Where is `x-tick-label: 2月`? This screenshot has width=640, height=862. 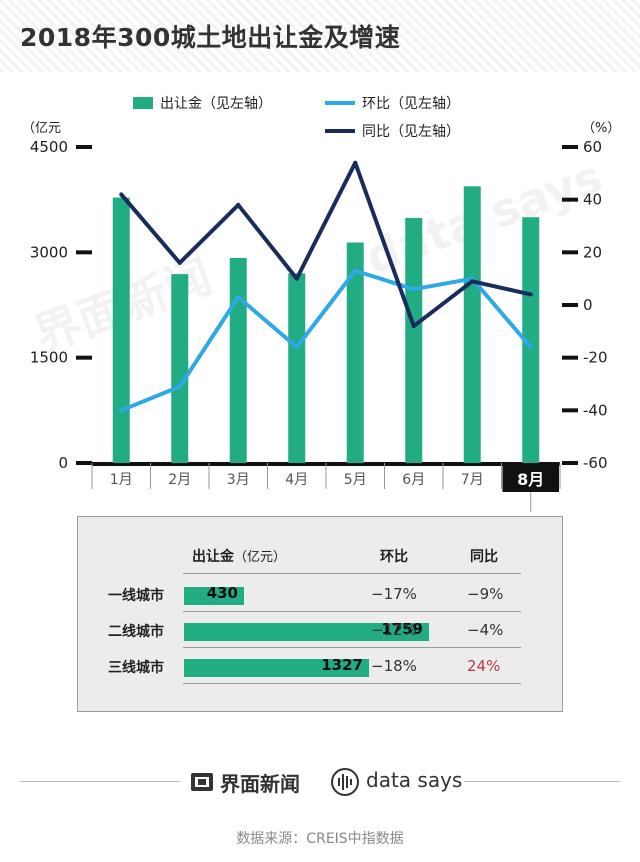 x-tick-label: 2月 is located at coordinates (179, 480).